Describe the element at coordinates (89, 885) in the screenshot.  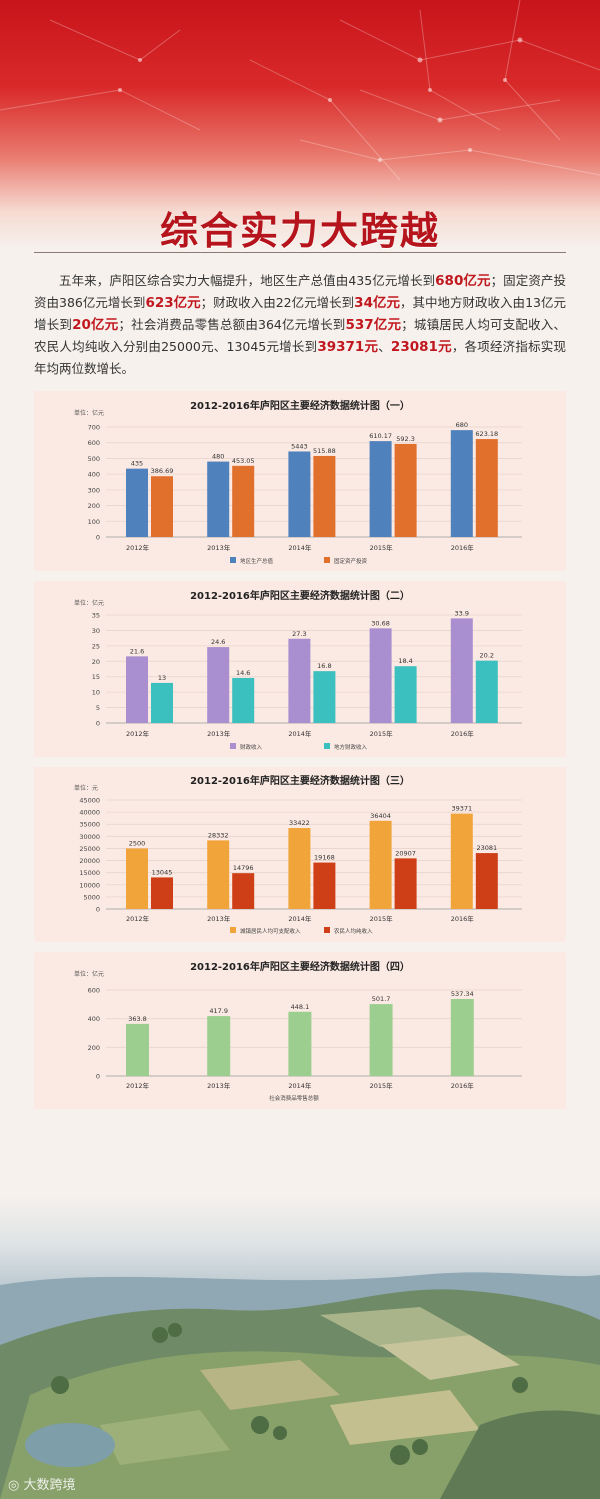
I see `y-tick-label: 10000` at that location.